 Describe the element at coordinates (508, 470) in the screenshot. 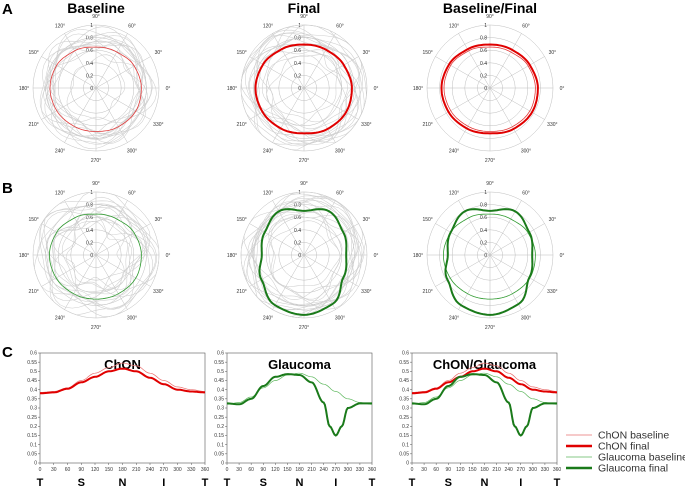

I see `x-tick-label: 240` at that location.